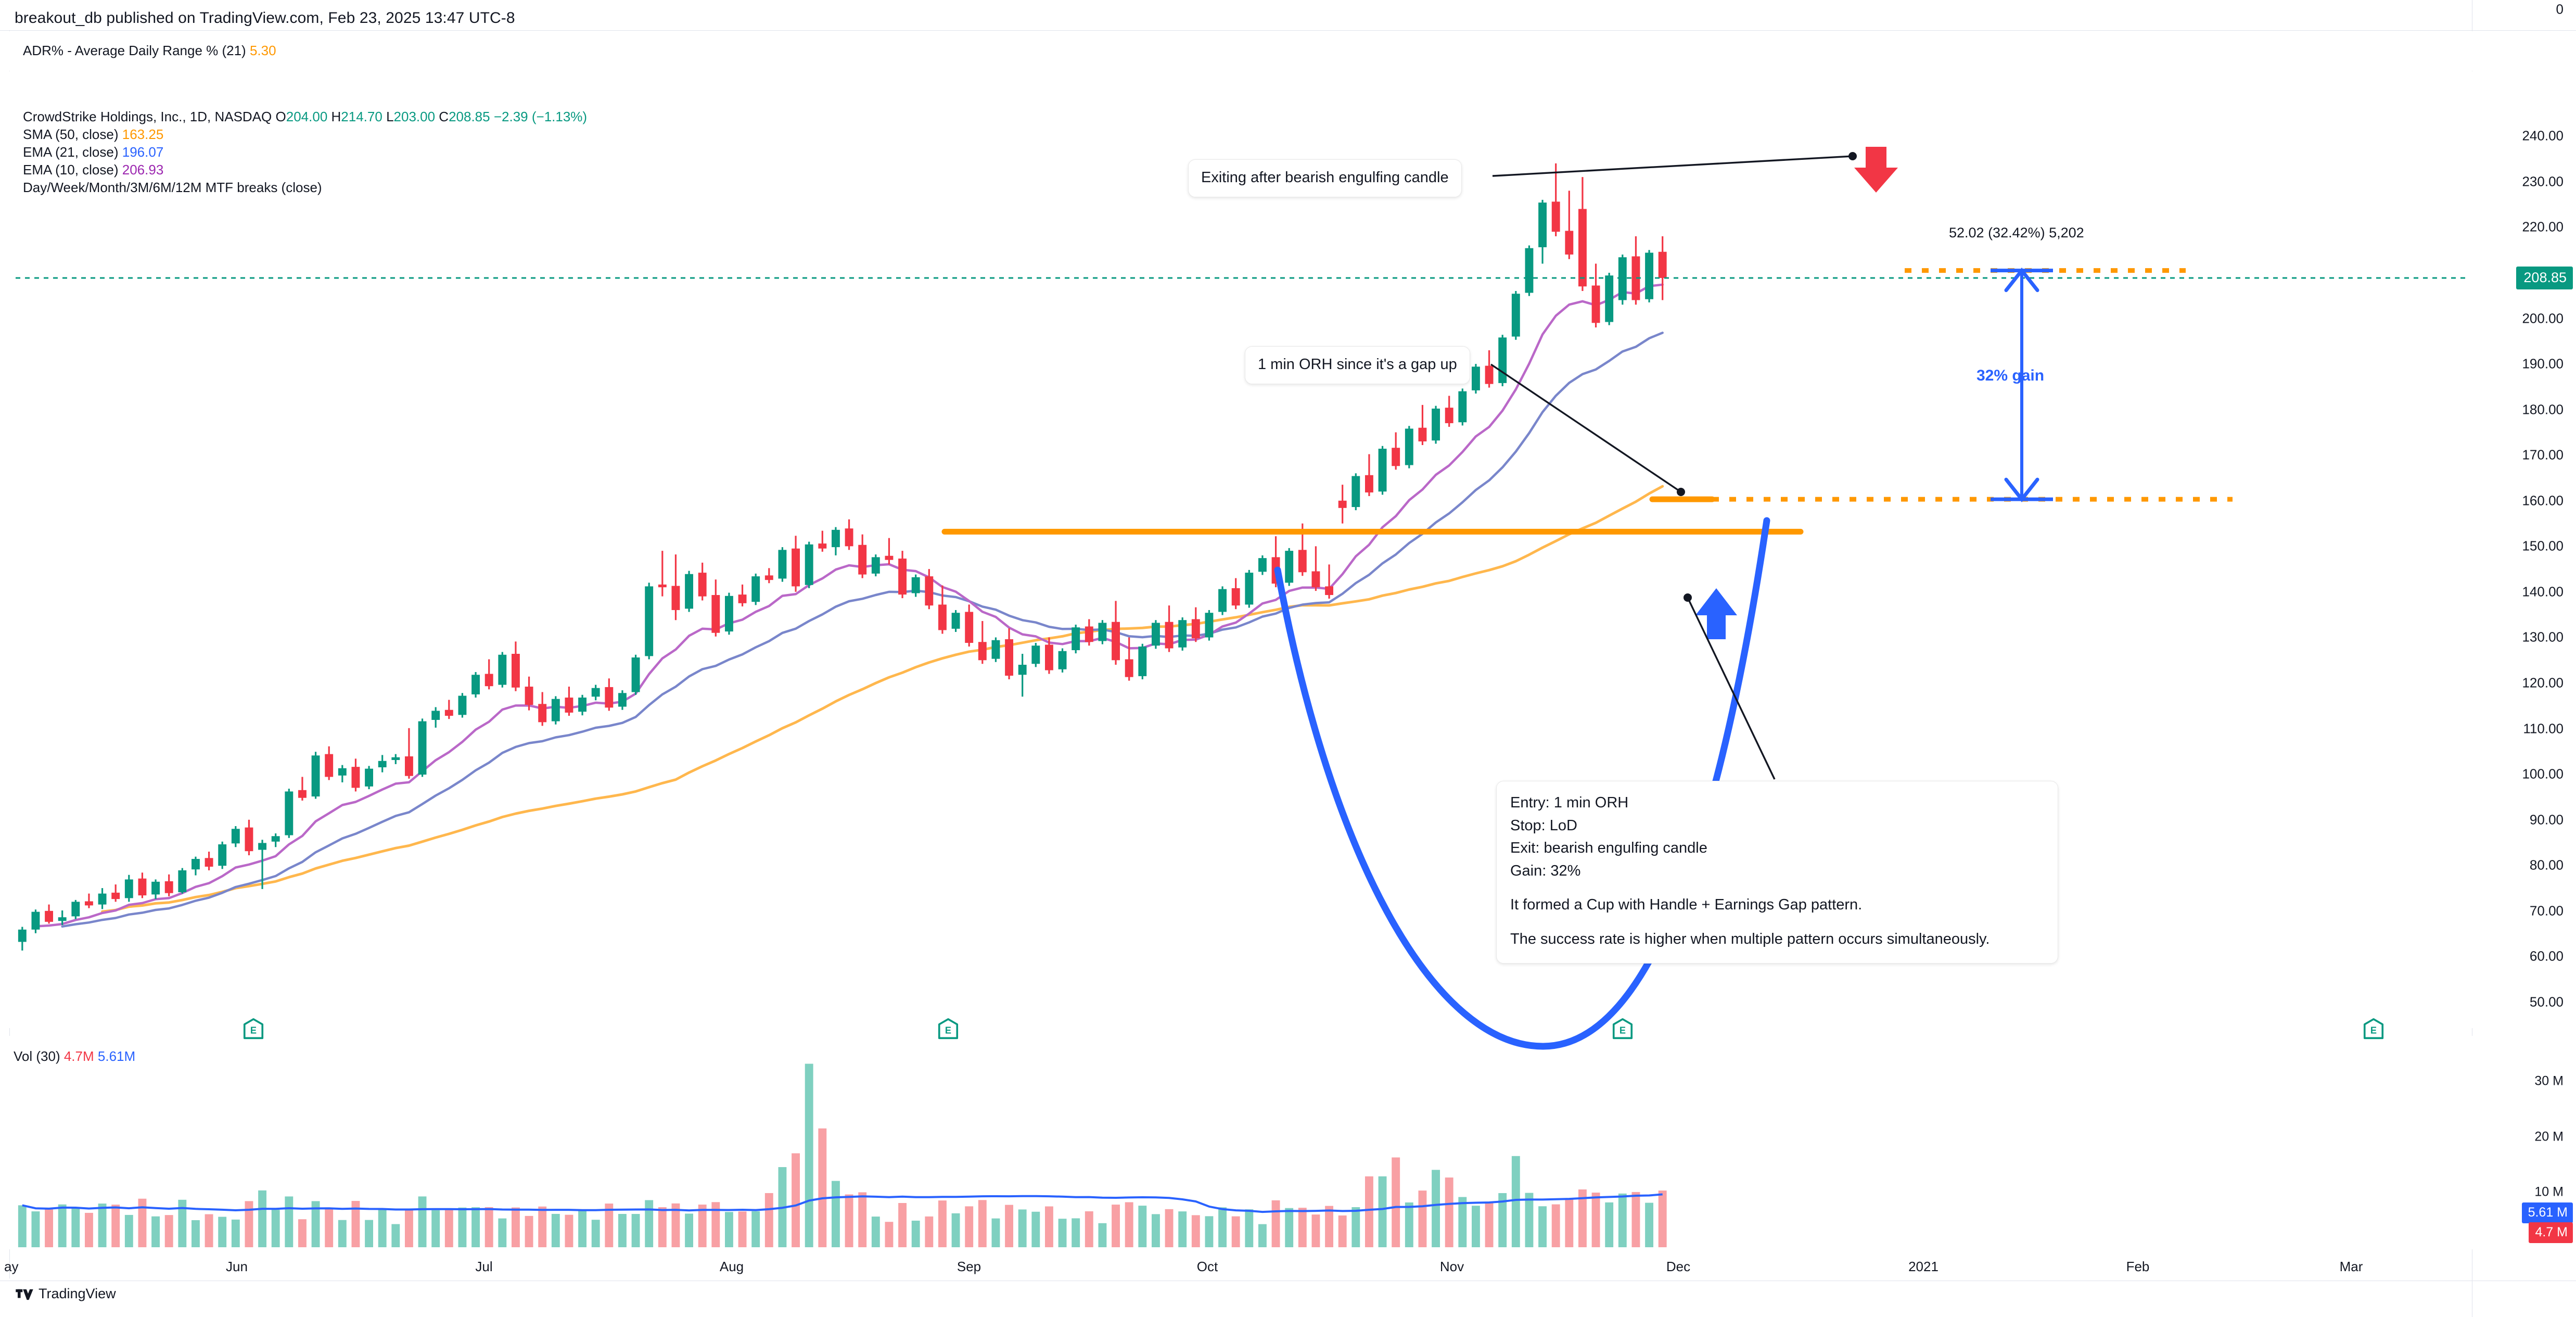 Image resolution: width=2576 pixels, height=1317 pixels. What do you see at coordinates (1569, 802) in the screenshot?
I see `trade-note-entry: Entry: 1 min ORH` at bounding box center [1569, 802].